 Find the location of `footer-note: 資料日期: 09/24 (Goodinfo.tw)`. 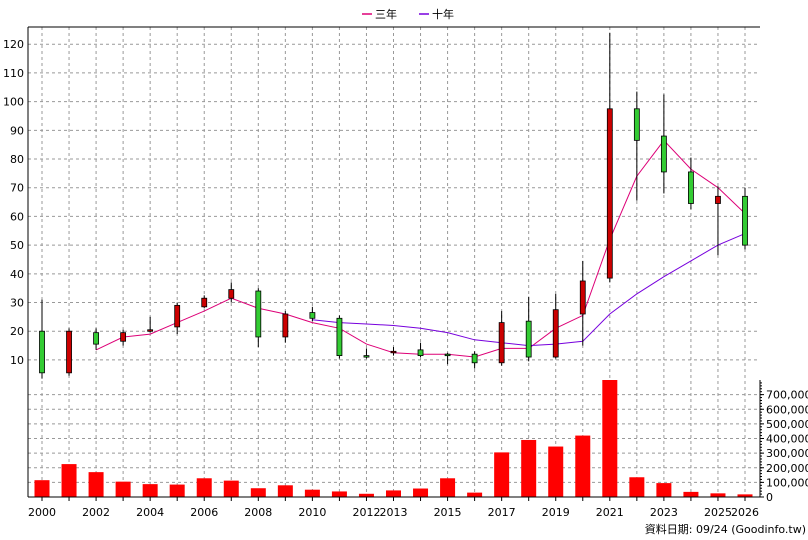

footer-note: 資料日期: 09/24 (Goodinfo.tw) is located at coordinates (725, 529).